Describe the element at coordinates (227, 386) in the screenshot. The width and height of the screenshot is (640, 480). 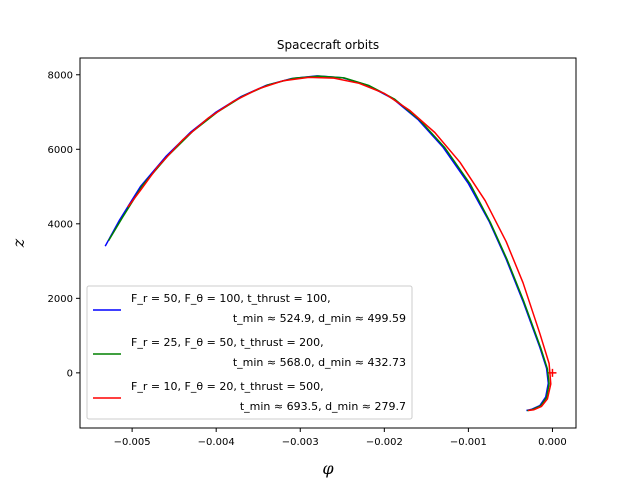
I see `legend-label-2-line1: F_r = 10, F_θ = 20, t_thrust = 500,` at that location.